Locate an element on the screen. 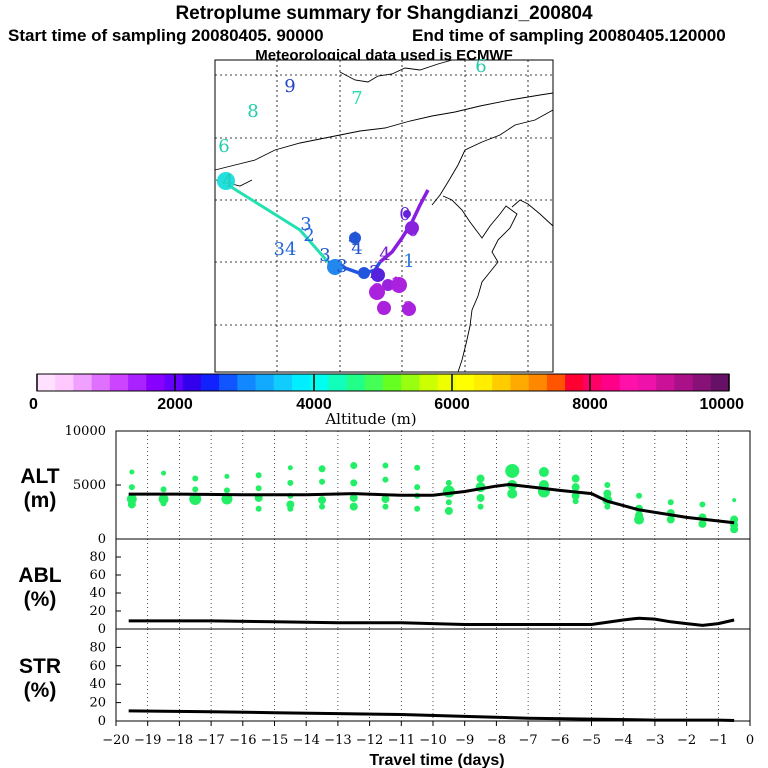 This screenshot has height=768, width=768. y-tick-label: 20 is located at coordinates (97, 611).